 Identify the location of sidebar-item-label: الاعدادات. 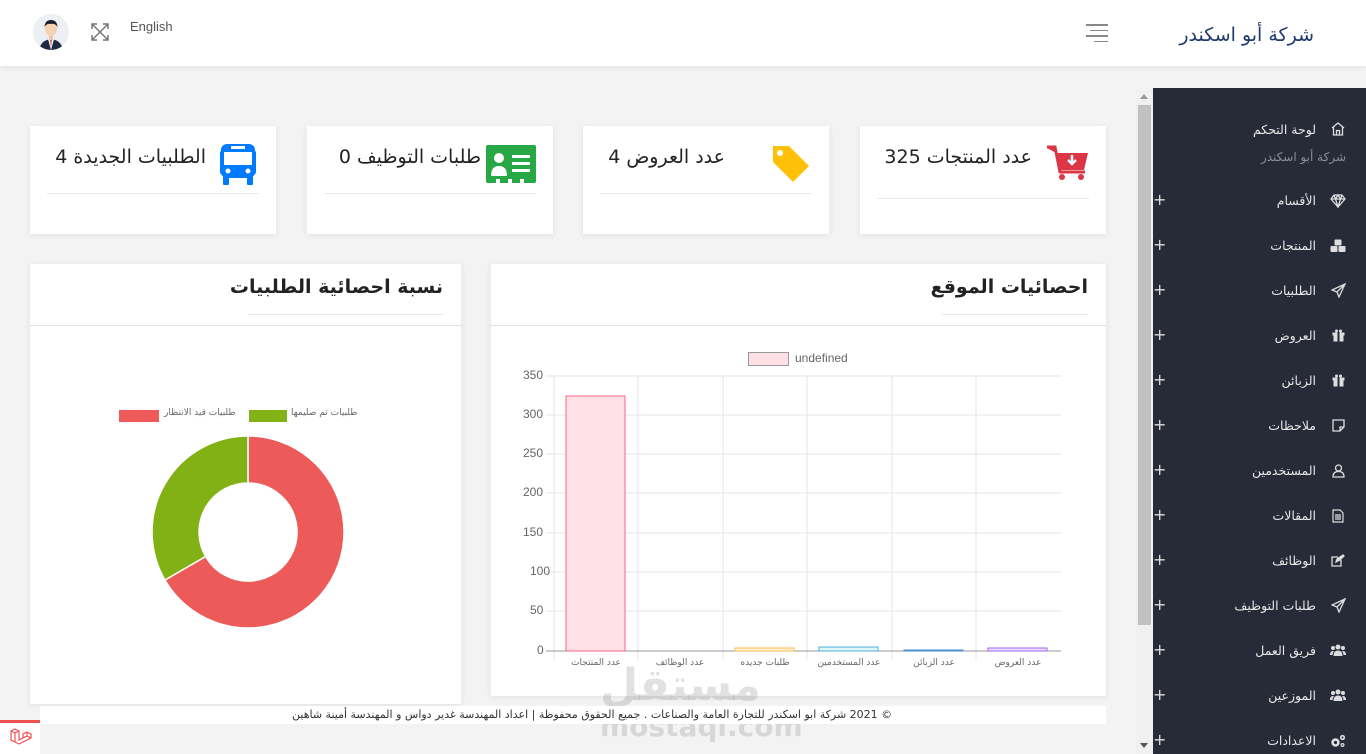
(1291, 740).